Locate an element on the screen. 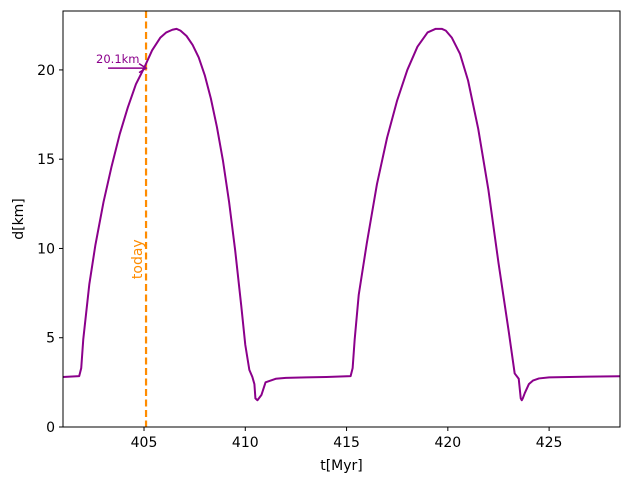 Image resolution: width=631 pixels, height=485 pixels. x-axis: 405 410 415 420 425 is located at coordinates (347, 439).